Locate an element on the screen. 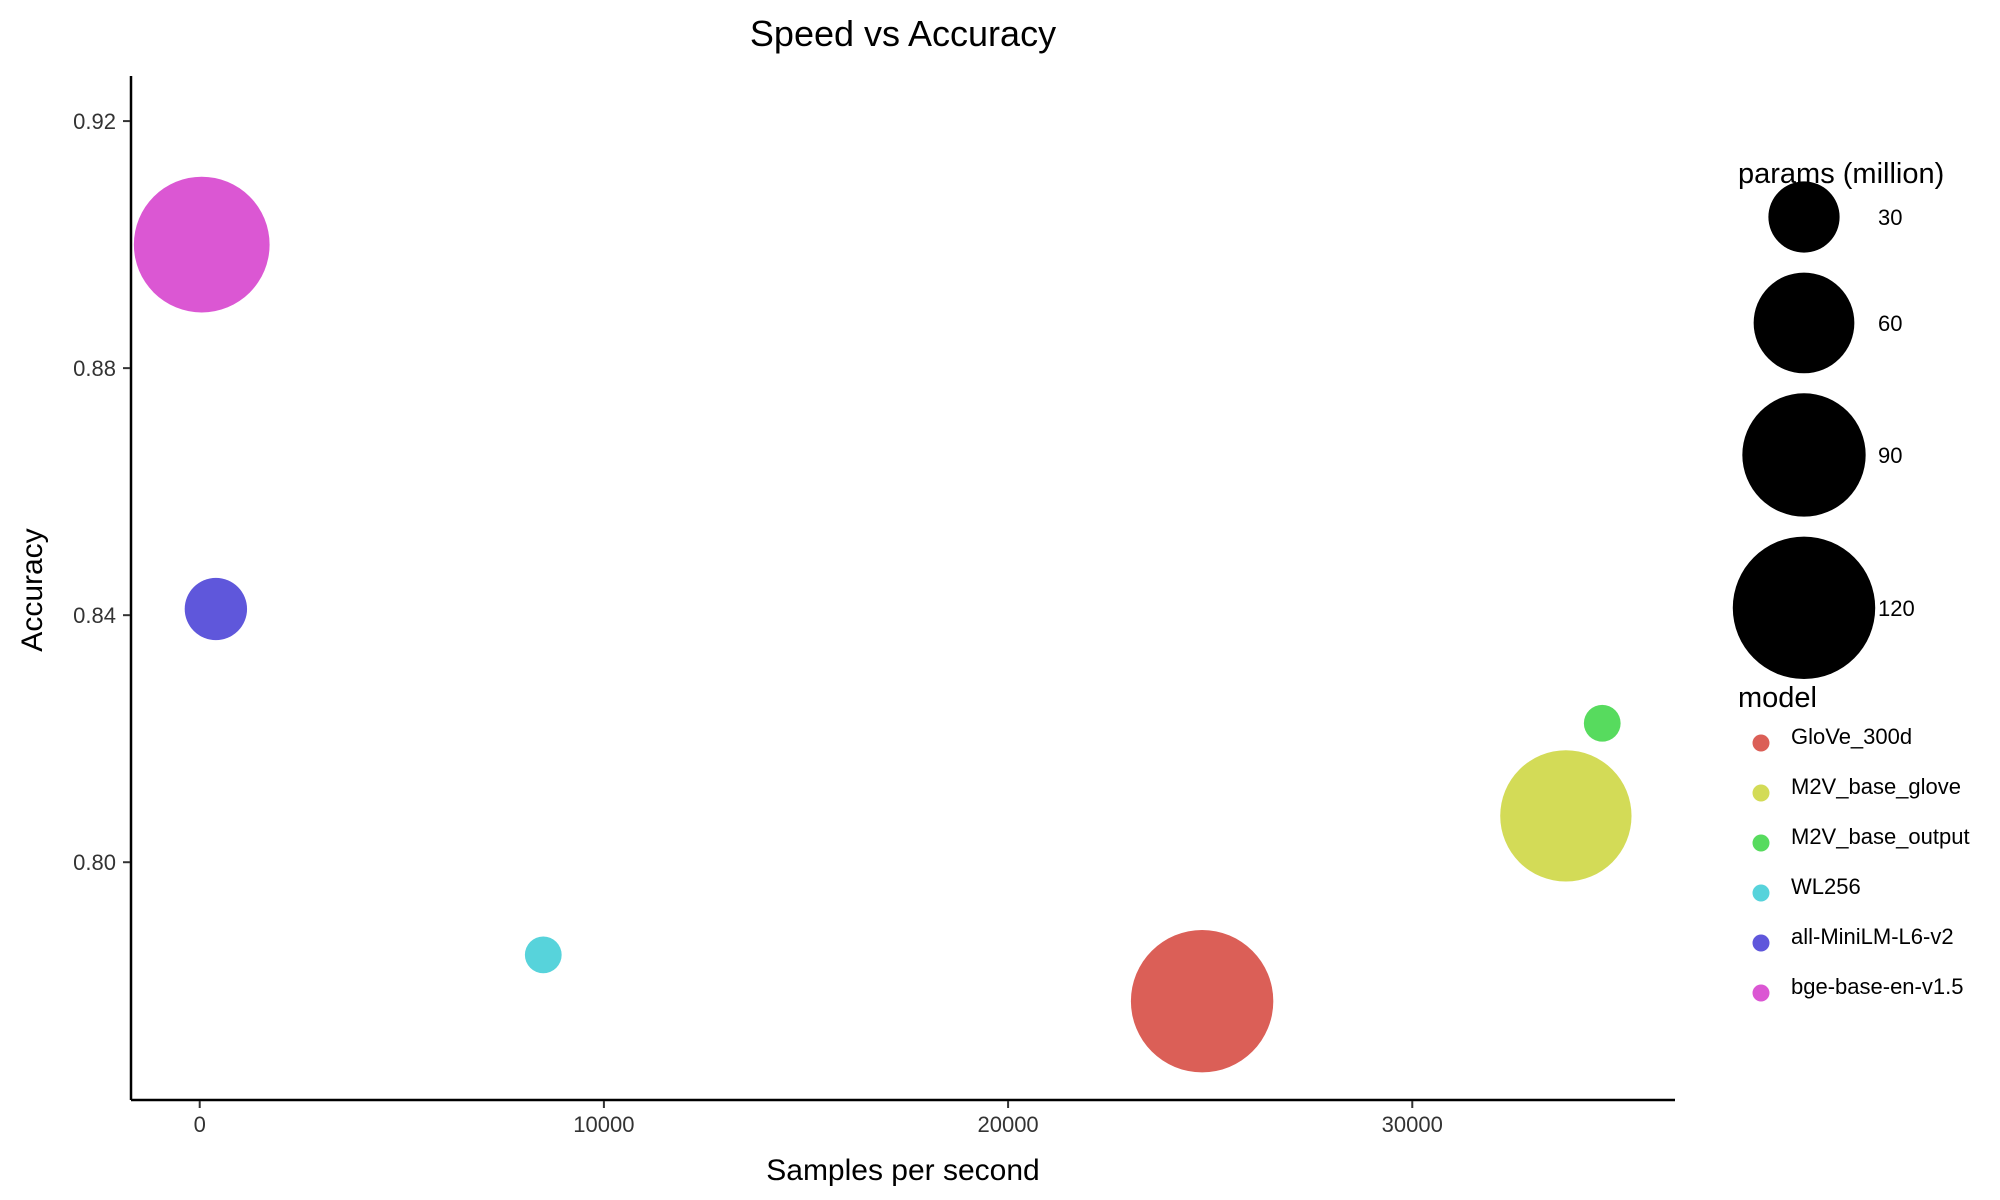  chart-title: Speed vs Accuracy is located at coordinates (903, 33).